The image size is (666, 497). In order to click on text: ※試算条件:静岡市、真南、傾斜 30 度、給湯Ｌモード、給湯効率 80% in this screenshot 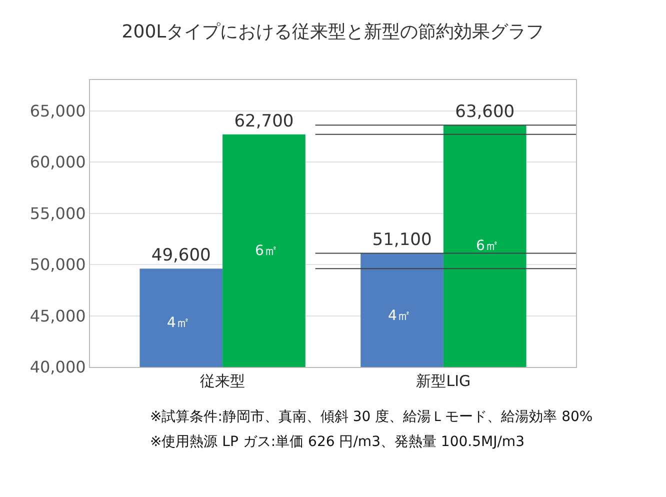, I will do `click(371, 417)`.